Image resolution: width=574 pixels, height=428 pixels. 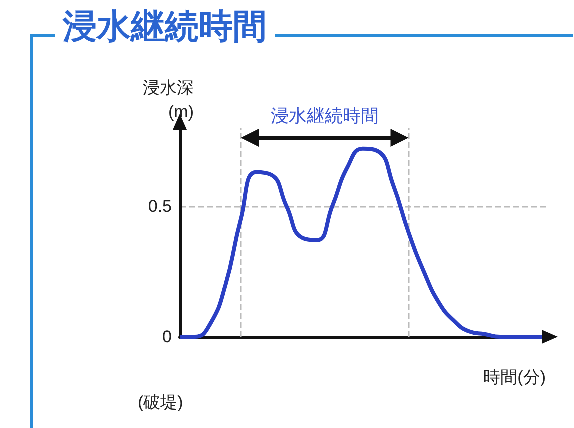 I want to click on x-axis-title: 時間(分), so click(x=515, y=377).